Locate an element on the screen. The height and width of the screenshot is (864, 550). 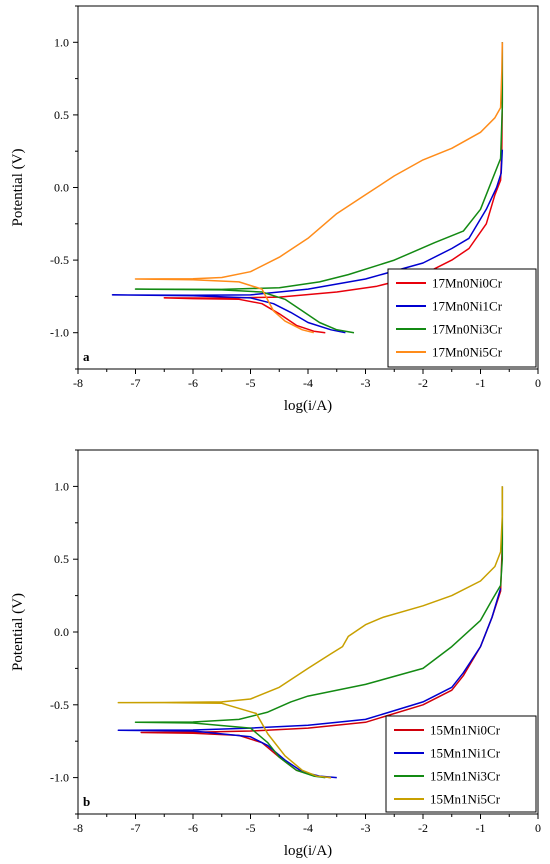
panel-label: a is located at coordinates (86, 356).